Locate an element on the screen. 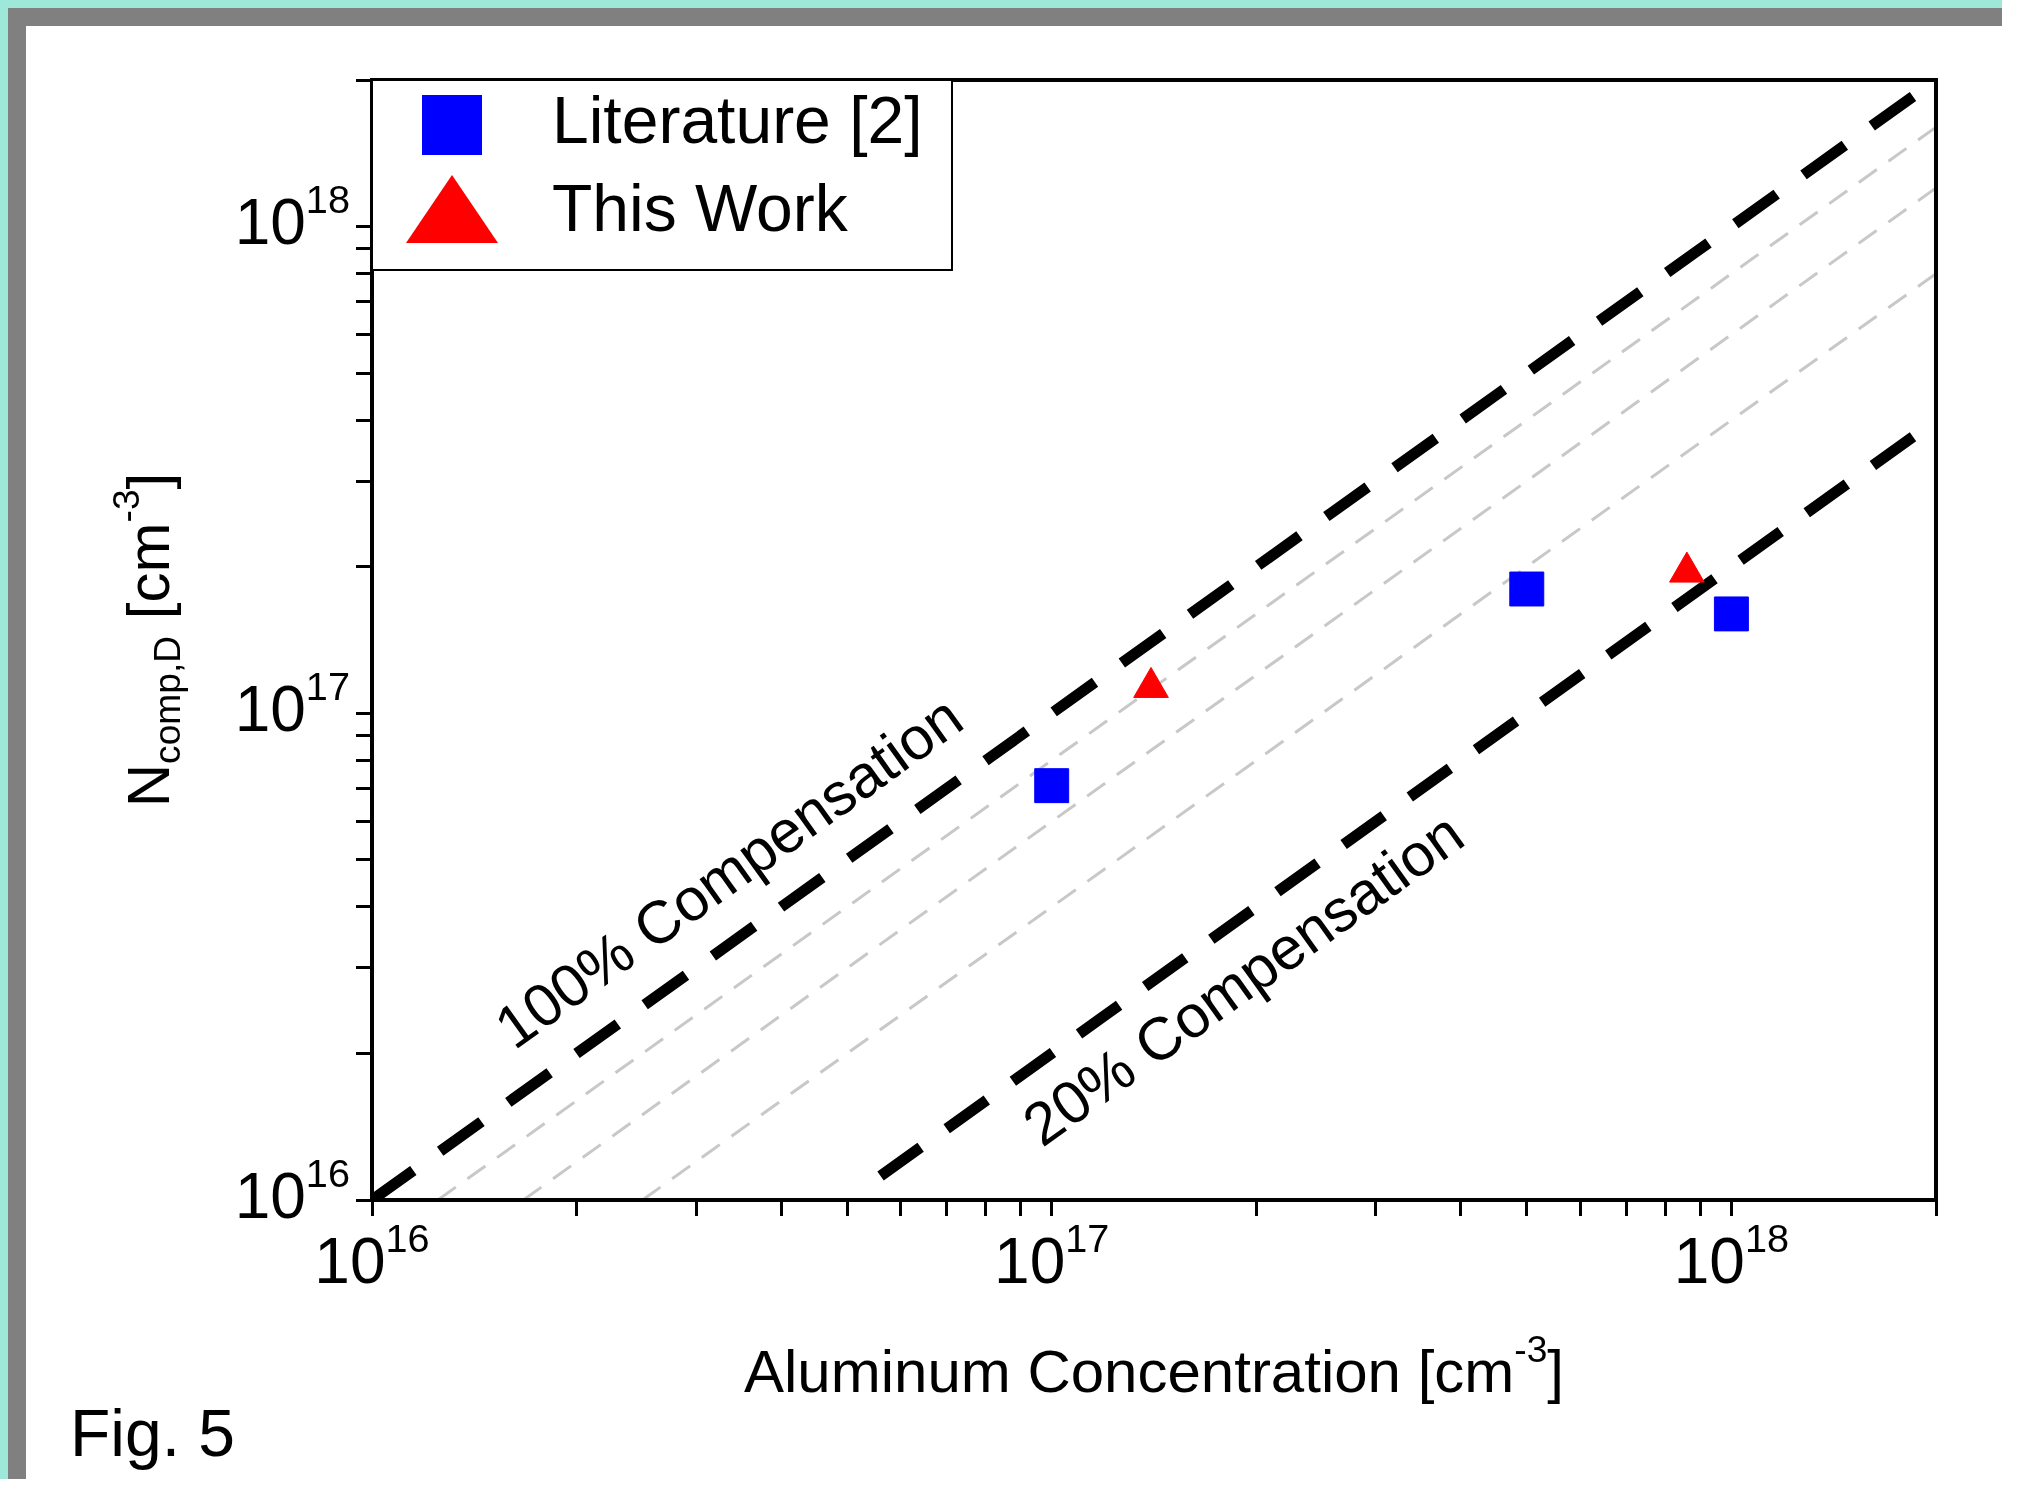 Image resolution: width=2018 pixels, height=1495 pixels. caption: Fig. 5 is located at coordinates (153, 1433).